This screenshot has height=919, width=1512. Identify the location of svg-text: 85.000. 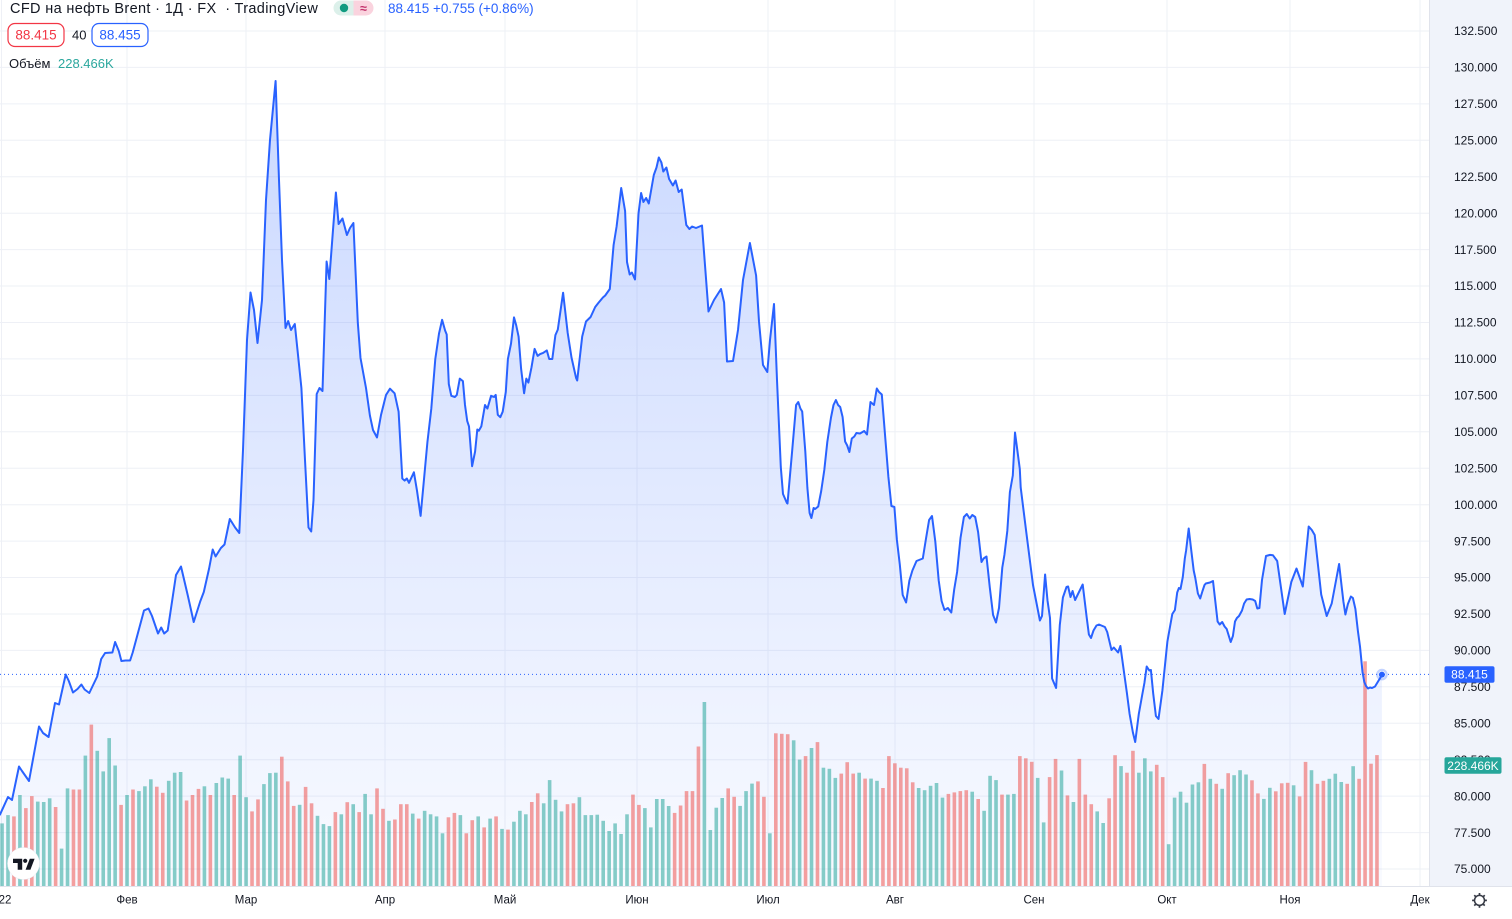
(1472, 724).